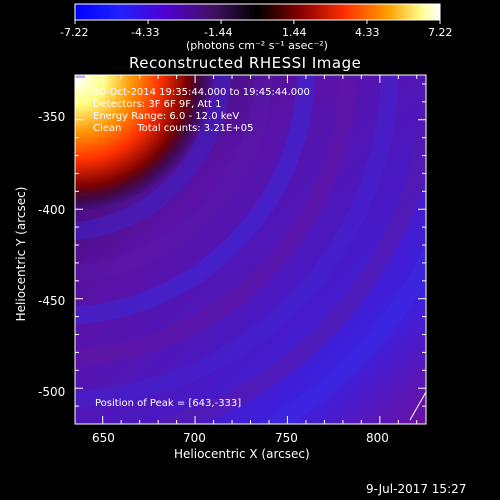 Image resolution: width=500 pixels, height=500 pixels. What do you see at coordinates (173, 128) in the screenshot?
I see `clean-counts-text: Clean Total counts: 3.21E+05` at bounding box center [173, 128].